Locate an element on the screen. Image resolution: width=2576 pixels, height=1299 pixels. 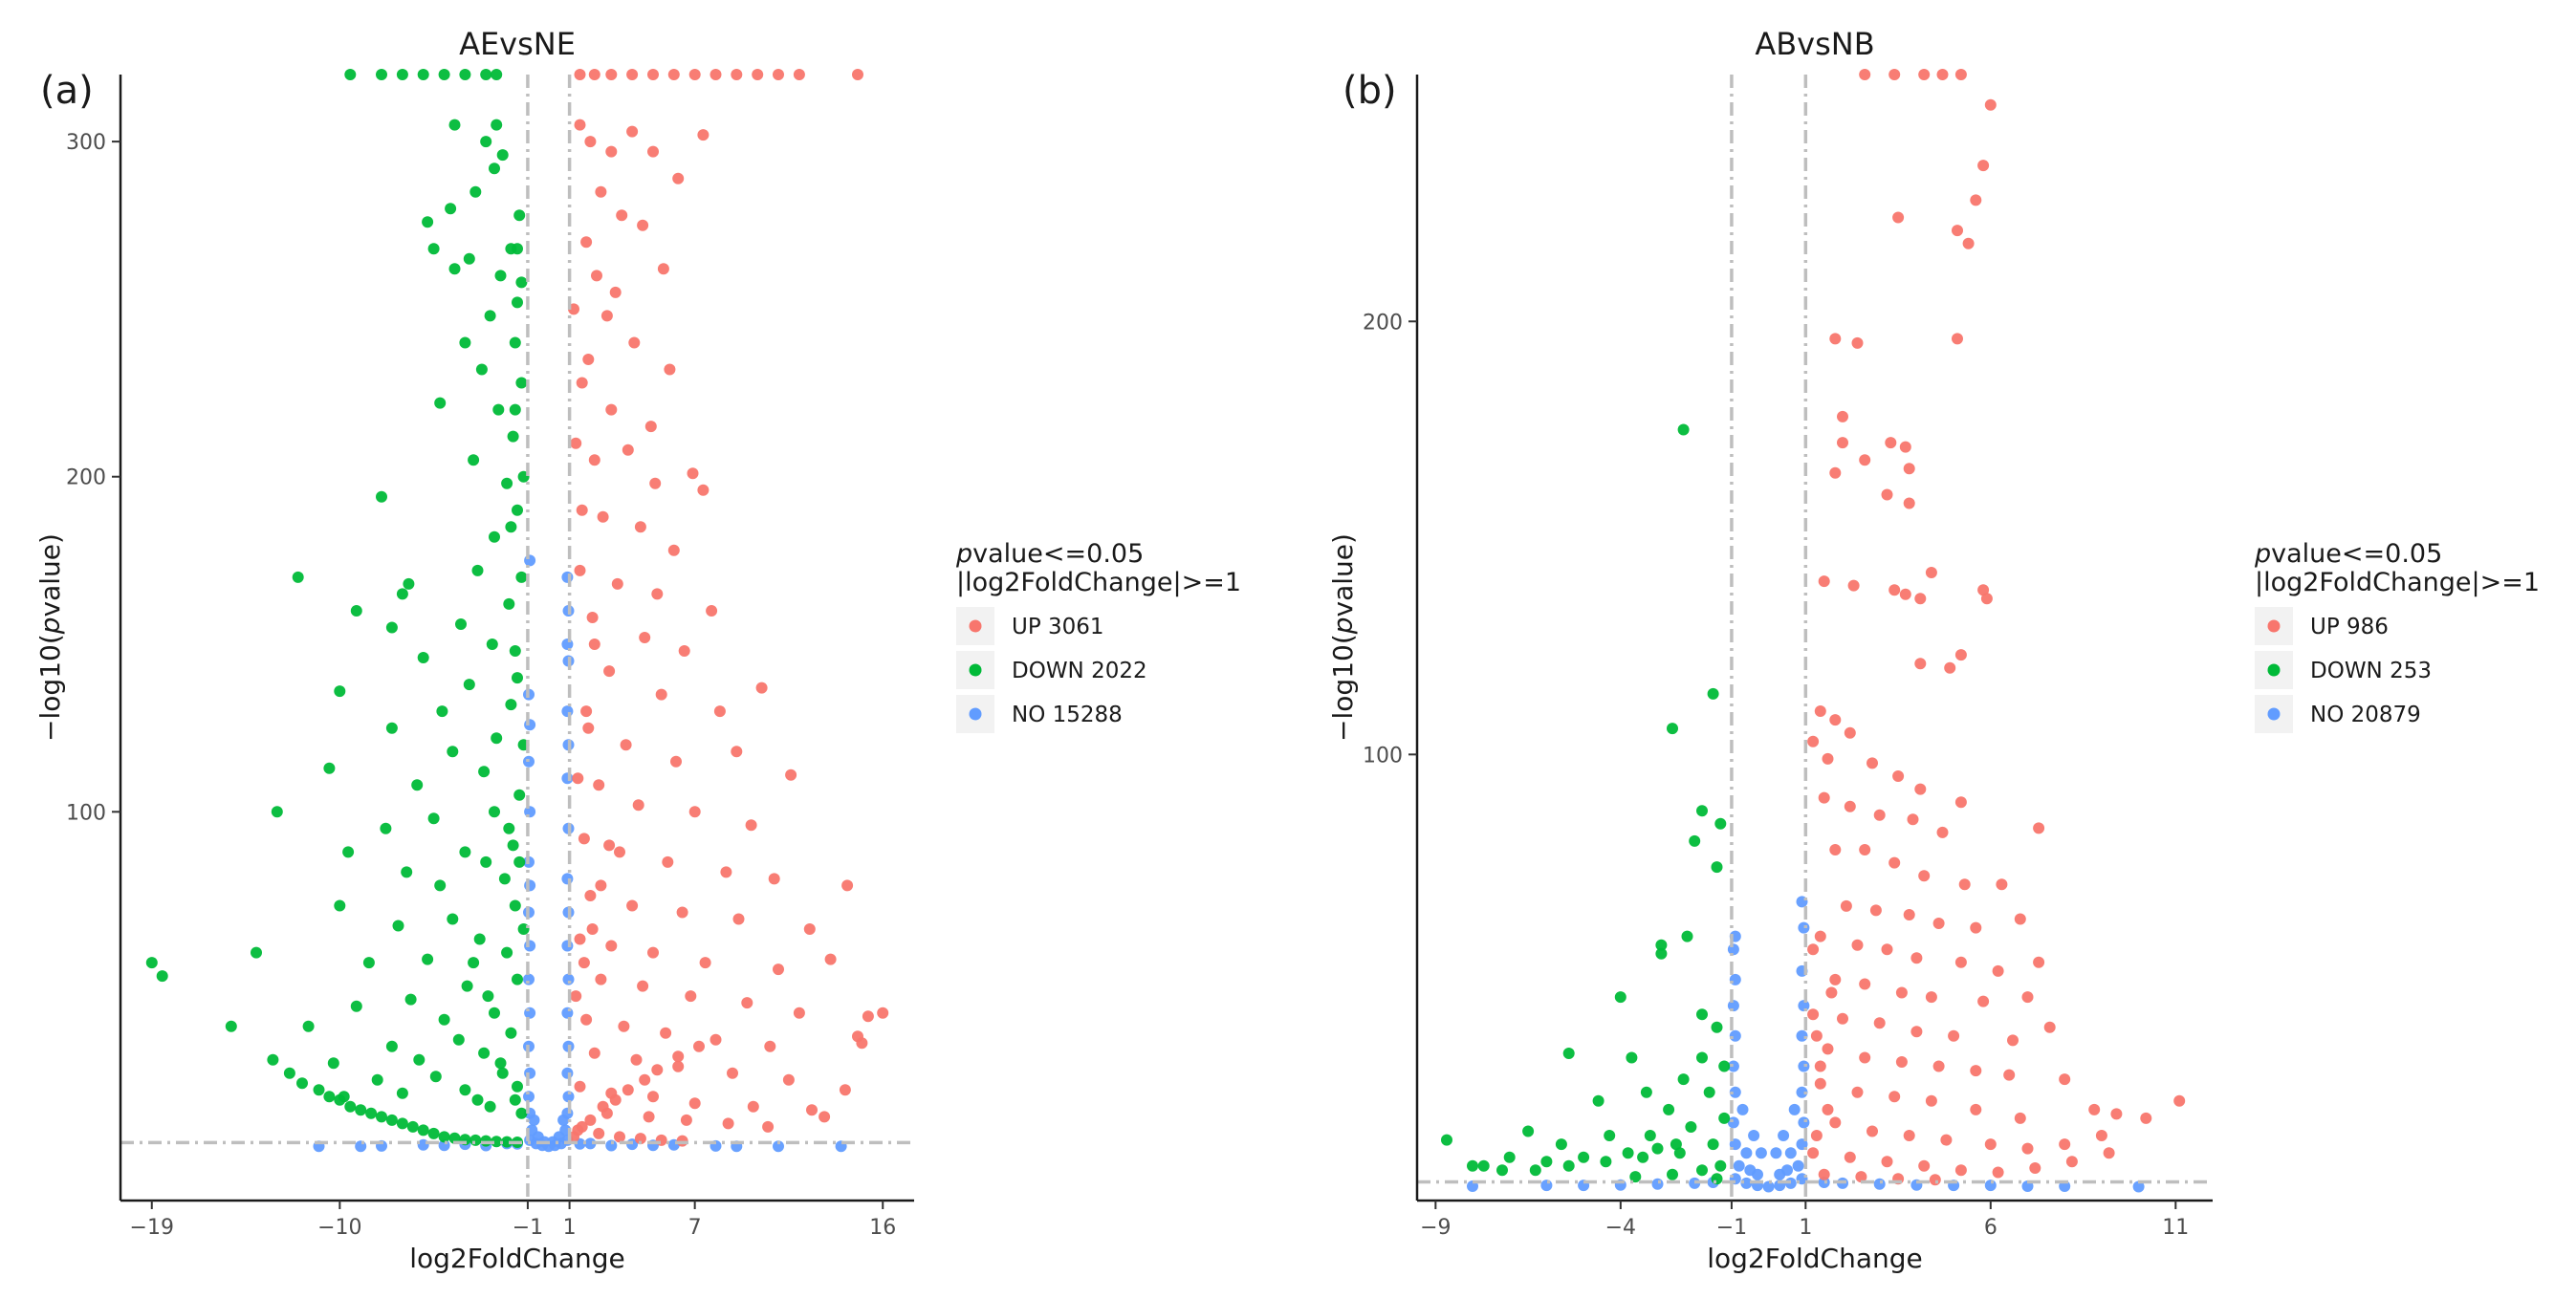
y-tick-label: 100 is located at coordinates (1383, 756).